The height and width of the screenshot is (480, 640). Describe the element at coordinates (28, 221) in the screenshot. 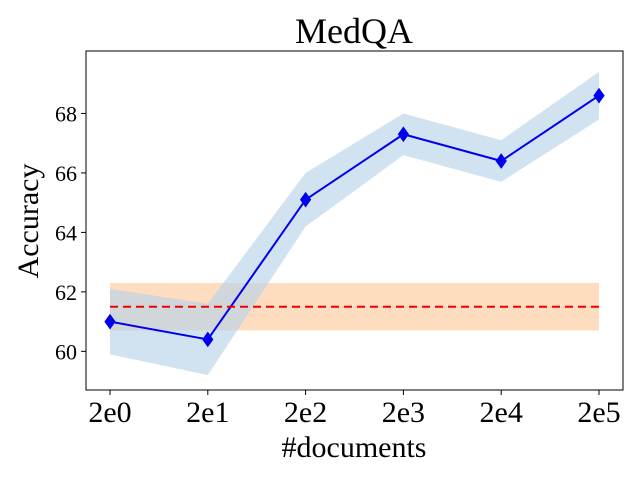

I see `y-axis-label: Accuracy` at that location.